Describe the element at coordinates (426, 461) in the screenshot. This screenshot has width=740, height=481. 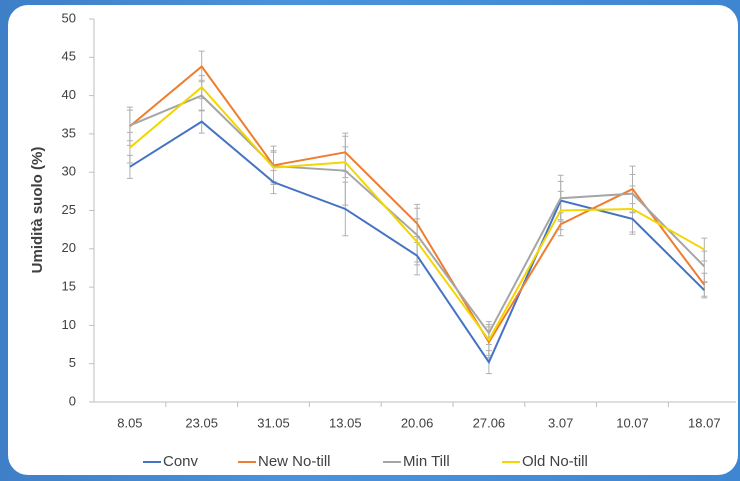
I see `legend-label: Min Till` at that location.